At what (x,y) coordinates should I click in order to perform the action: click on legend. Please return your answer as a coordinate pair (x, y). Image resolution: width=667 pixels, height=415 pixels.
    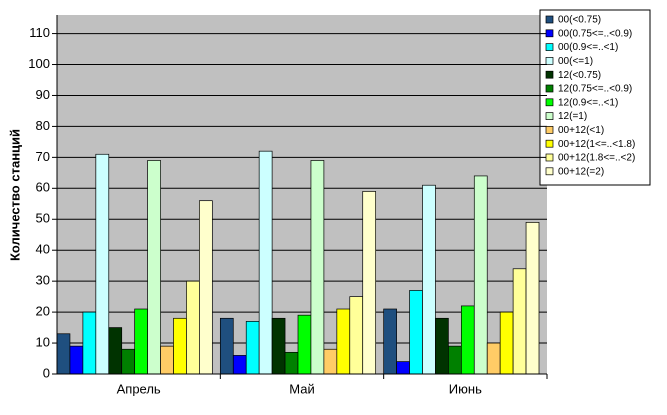
    Looking at the image, I should click on (595, 97).